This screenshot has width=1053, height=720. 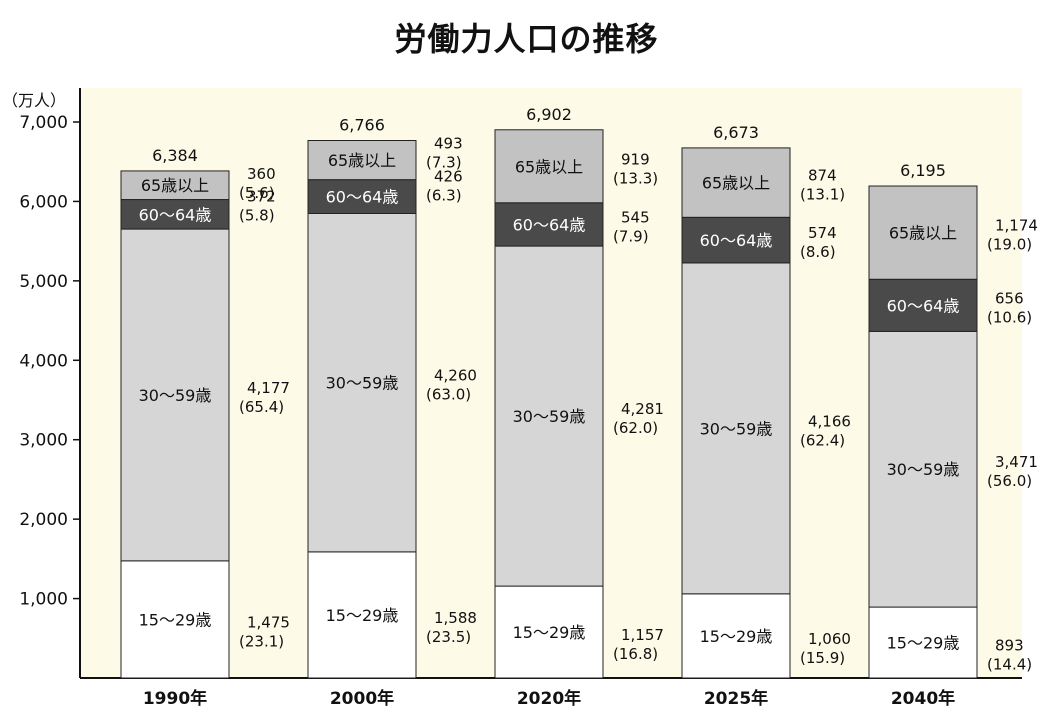 I want to click on percent-label: (63.0), so click(x=448, y=395).